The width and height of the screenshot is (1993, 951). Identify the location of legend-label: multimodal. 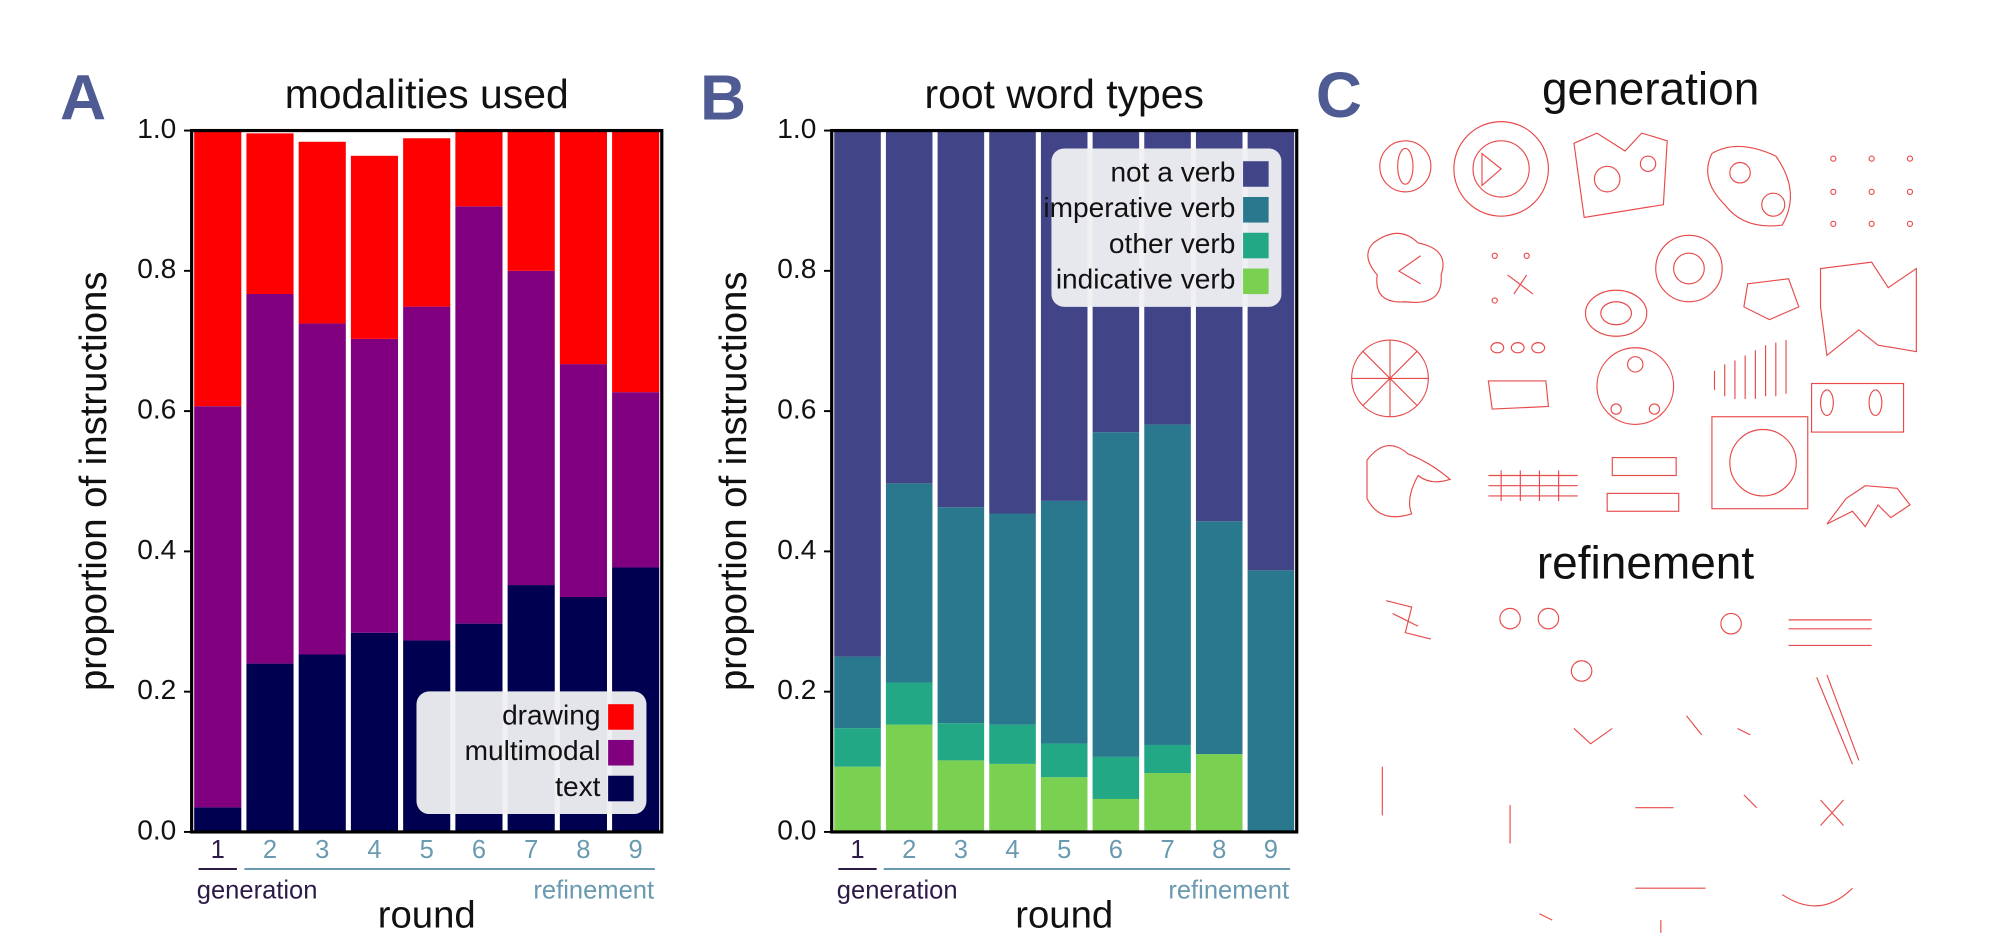
(533, 750).